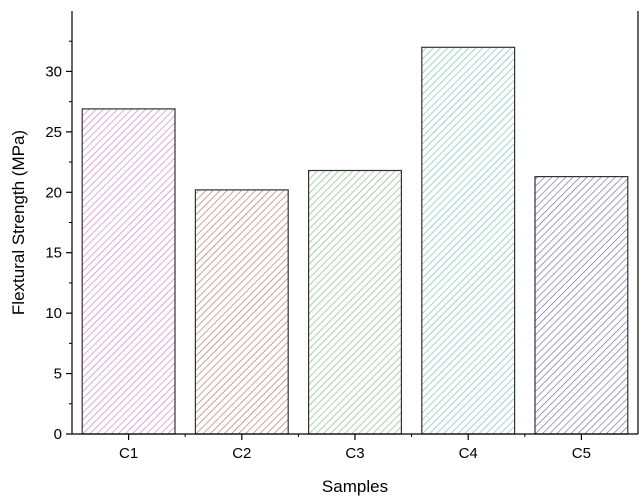 This screenshot has width=642, height=499. Describe the element at coordinates (581, 305) in the screenshot. I see `bar-c5` at that location.